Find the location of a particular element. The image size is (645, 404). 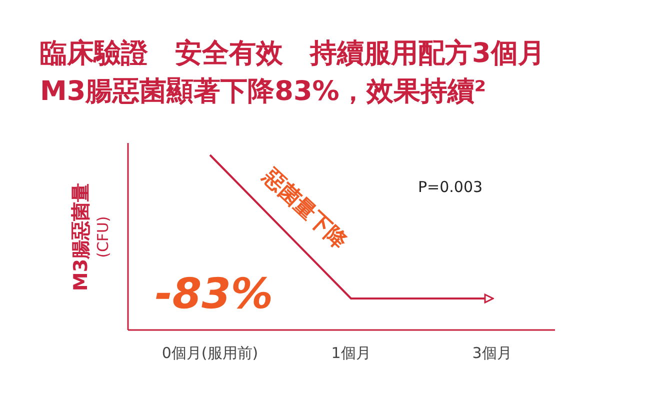

chart-subtitle: M3腸惡菌顯著下降83%，效果持續² is located at coordinates (263, 91).